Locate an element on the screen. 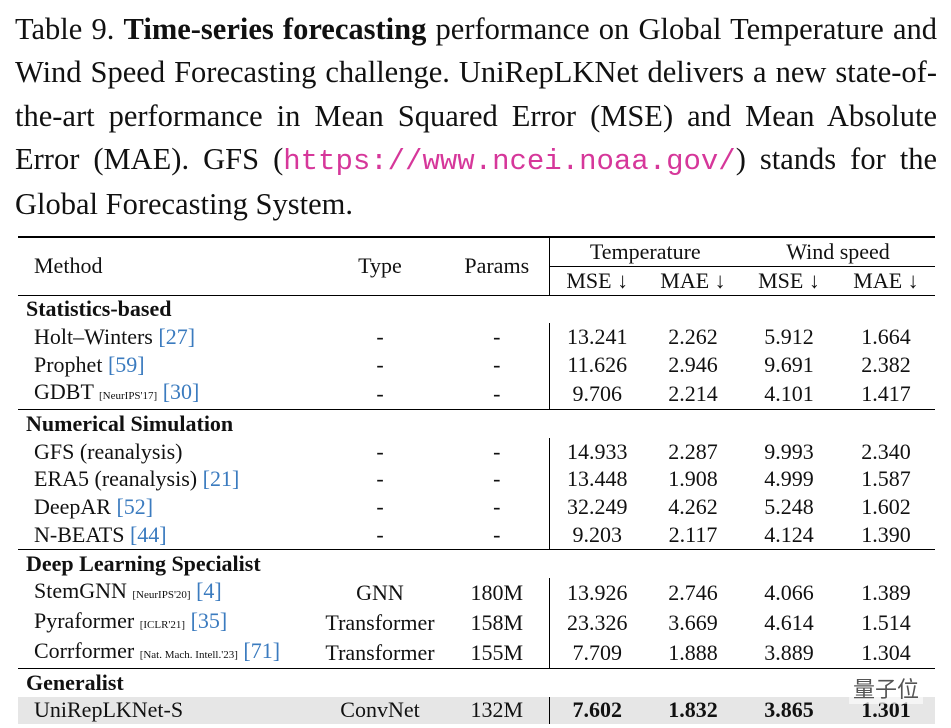 Image resolution: width=951 pixels, height=728 pixels. metric-value: 1.389 is located at coordinates (886, 592).